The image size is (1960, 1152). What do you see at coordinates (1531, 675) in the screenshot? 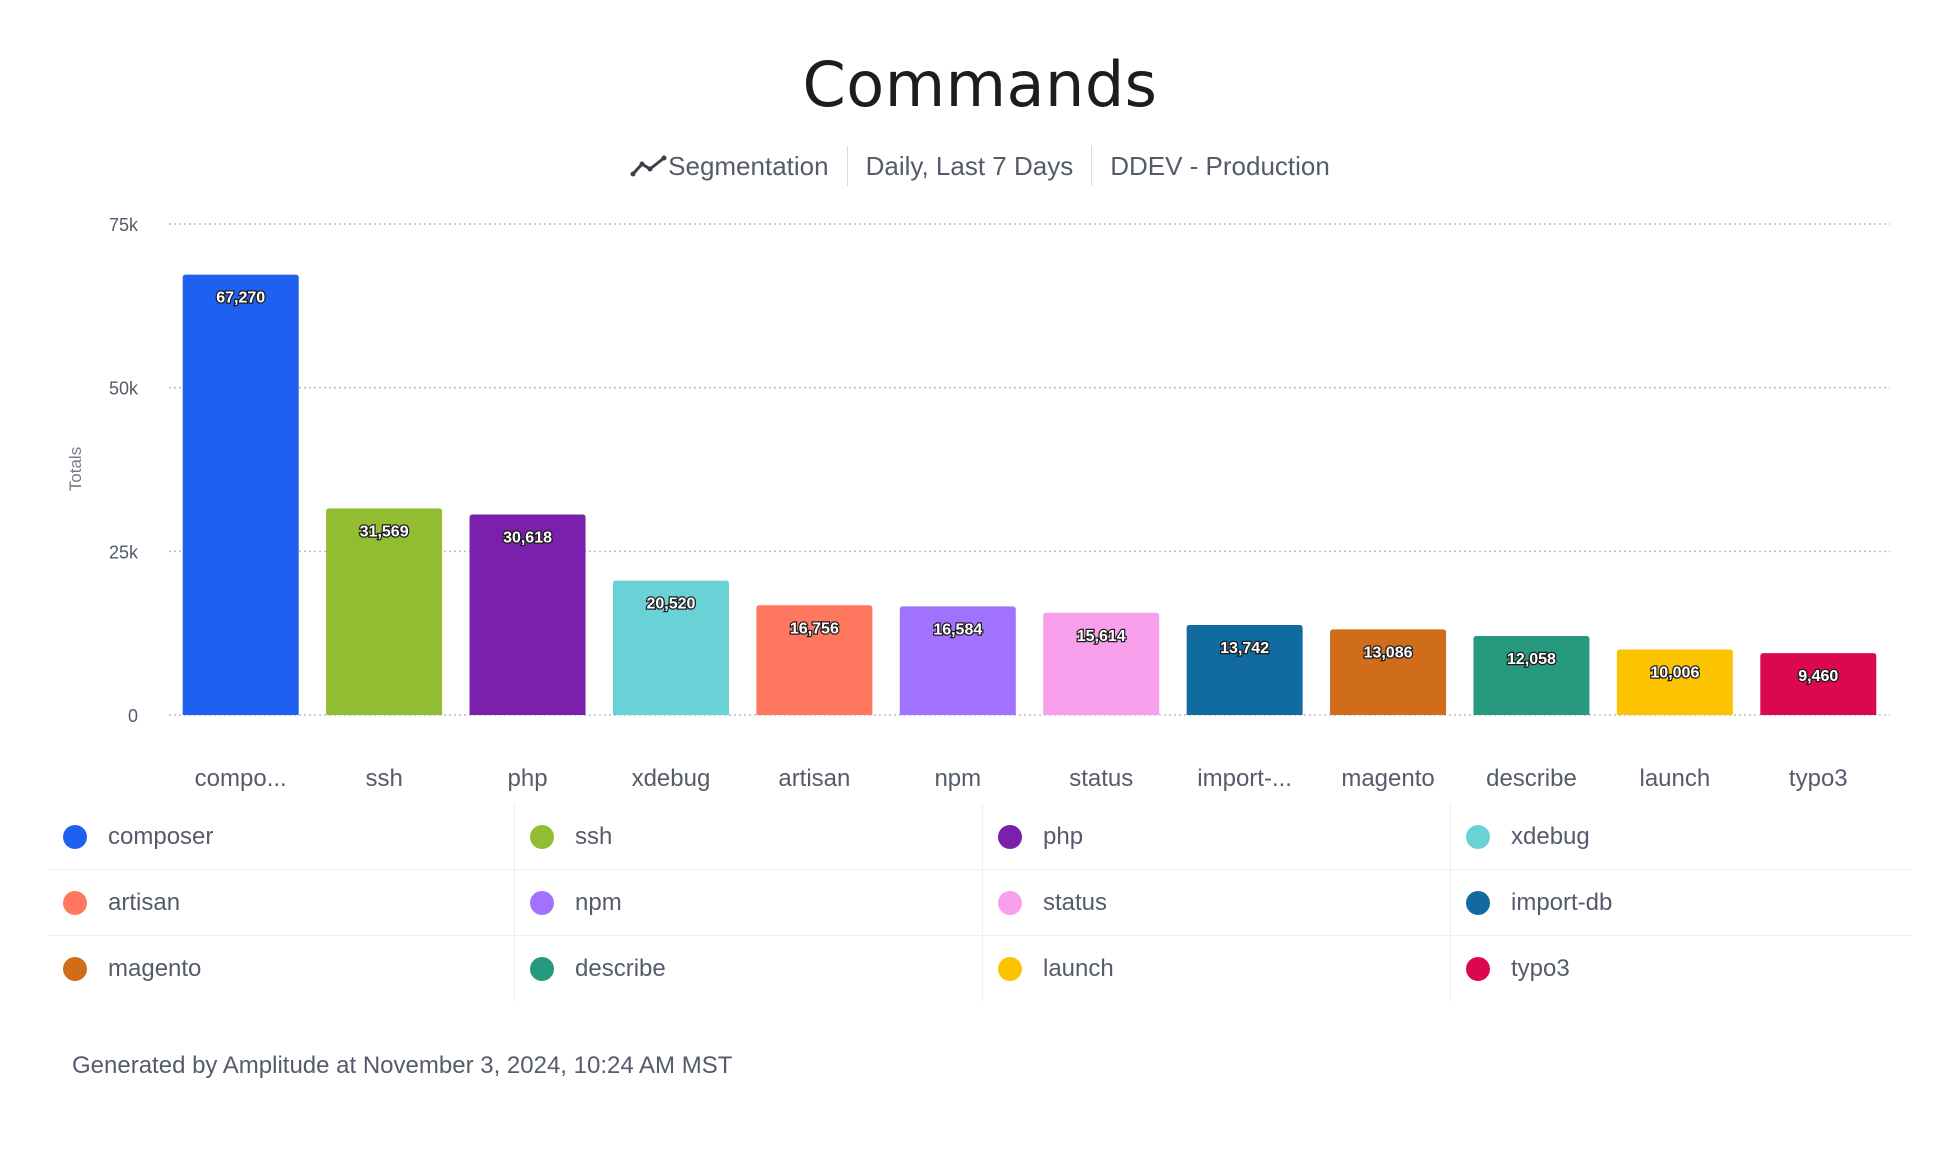
I see `bar-describe` at bounding box center [1531, 675].